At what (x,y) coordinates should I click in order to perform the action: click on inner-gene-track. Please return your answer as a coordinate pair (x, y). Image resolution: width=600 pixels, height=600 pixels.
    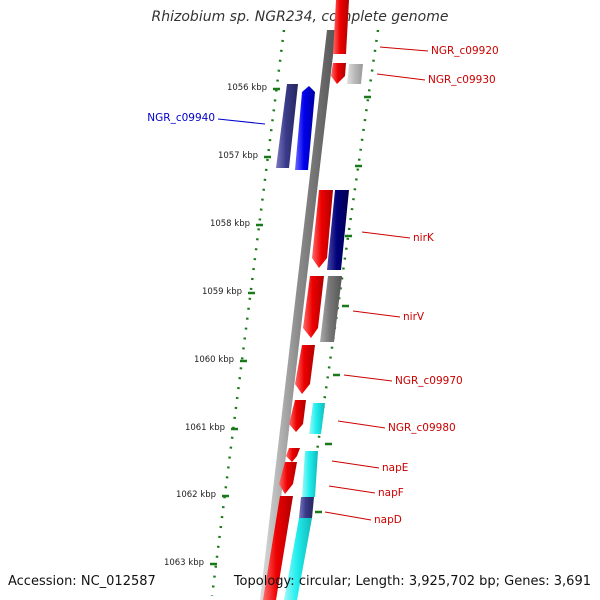
    Looking at the image, I should click on (295, 127).